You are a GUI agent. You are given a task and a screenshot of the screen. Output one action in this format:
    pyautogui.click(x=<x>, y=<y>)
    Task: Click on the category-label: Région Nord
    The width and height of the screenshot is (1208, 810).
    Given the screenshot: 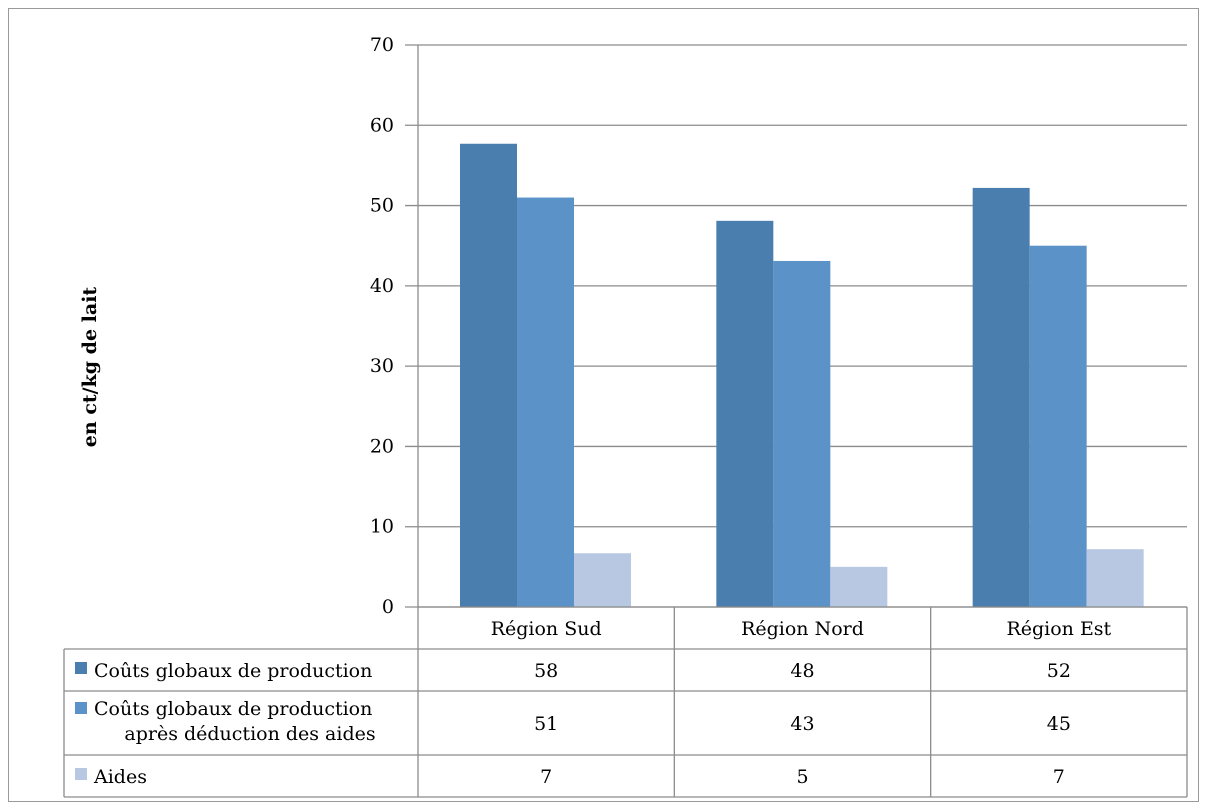 What is the action you would take?
    pyautogui.click(x=802, y=629)
    